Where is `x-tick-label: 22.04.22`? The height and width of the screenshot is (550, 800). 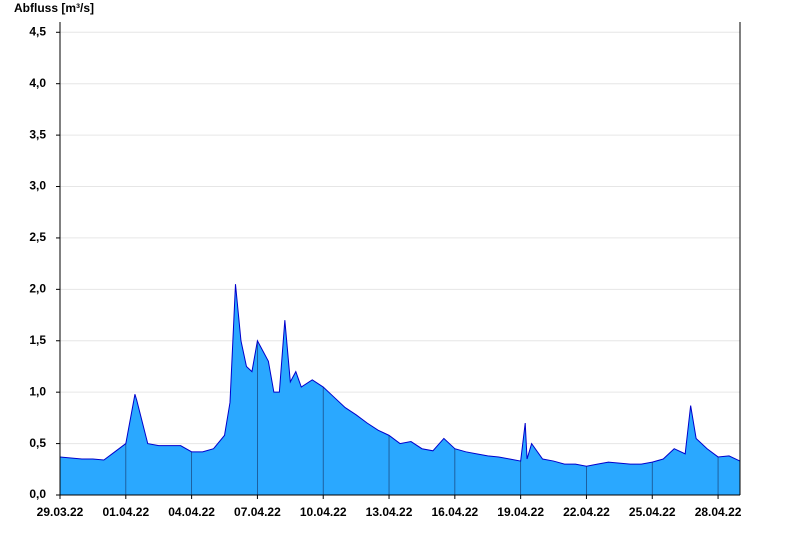
x-tick-label: 22.04.22 is located at coordinates (586, 512).